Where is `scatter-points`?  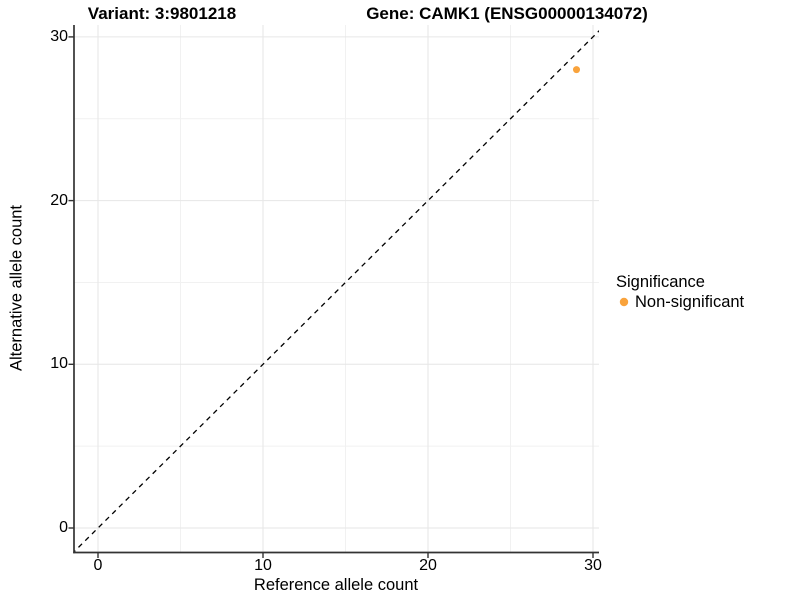 scatter-points is located at coordinates (576, 70).